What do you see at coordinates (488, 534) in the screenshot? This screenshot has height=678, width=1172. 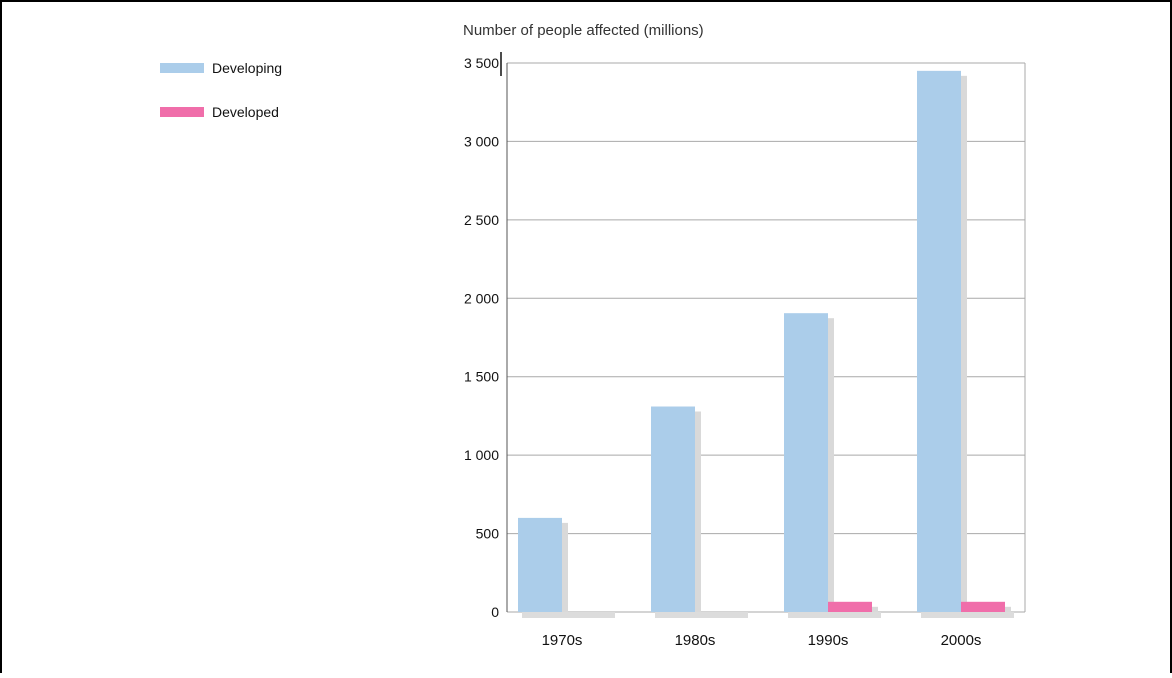 I see `y-tick-label: 500` at bounding box center [488, 534].